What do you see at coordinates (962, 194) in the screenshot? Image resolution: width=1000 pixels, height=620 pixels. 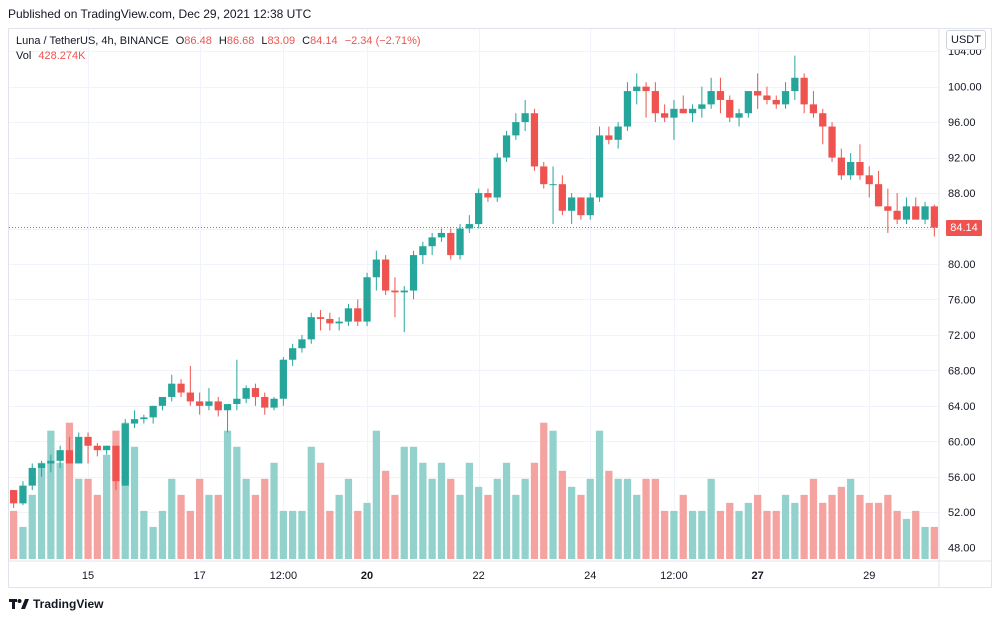 I see `price-tick-label: 88.00` at bounding box center [962, 194].